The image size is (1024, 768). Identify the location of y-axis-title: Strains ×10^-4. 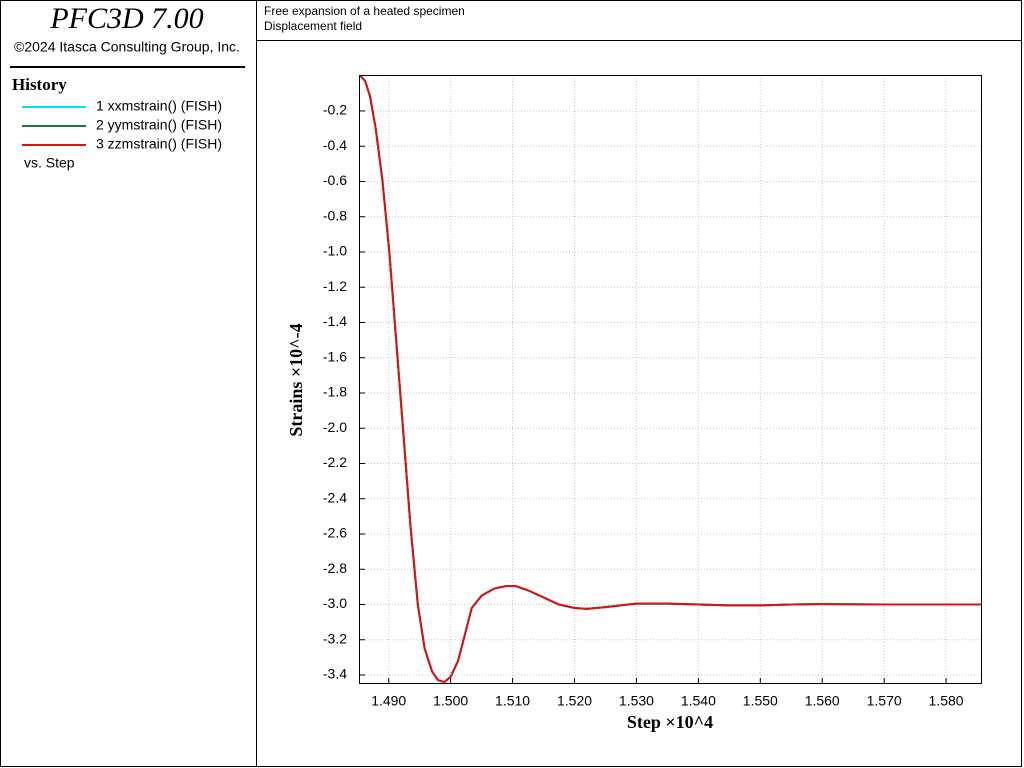
(296, 379).